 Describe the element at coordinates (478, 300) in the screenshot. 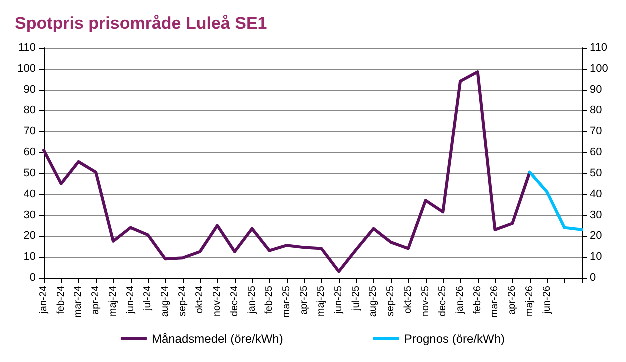

I see `x-tick-label: feb-26` at that location.